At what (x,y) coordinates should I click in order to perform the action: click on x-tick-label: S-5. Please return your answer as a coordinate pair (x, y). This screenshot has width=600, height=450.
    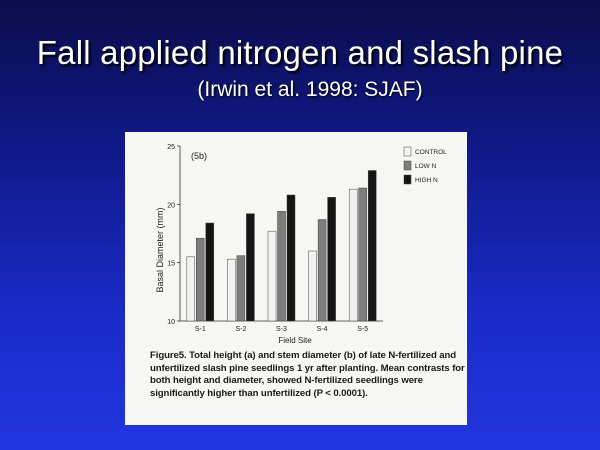
    Looking at the image, I should click on (362, 329).